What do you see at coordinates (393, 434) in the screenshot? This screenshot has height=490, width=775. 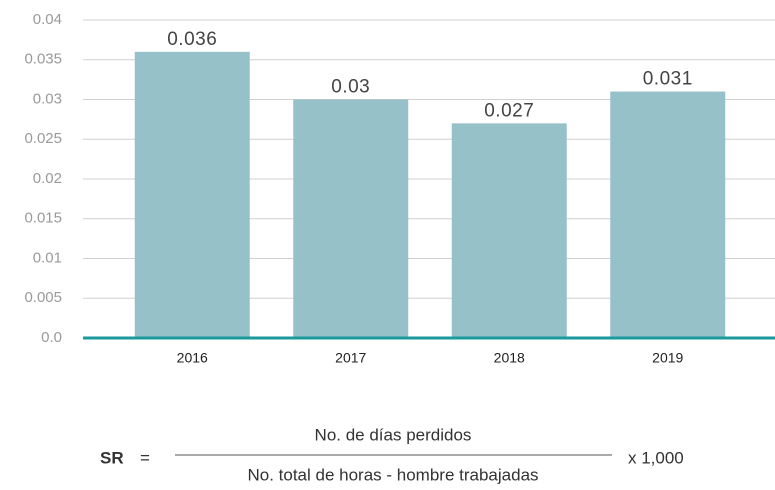 I see `formula-numerator: No. de días perdidos` at bounding box center [393, 434].